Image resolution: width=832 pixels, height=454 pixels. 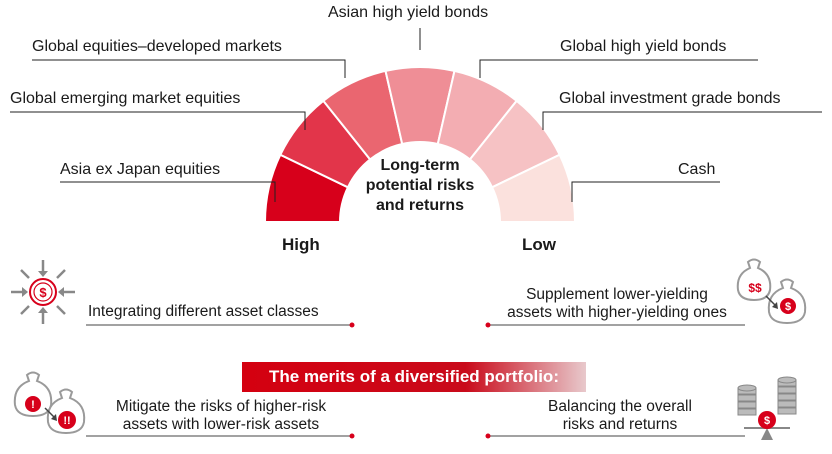 I want to click on risk-gauge, so click(x=420, y=144).